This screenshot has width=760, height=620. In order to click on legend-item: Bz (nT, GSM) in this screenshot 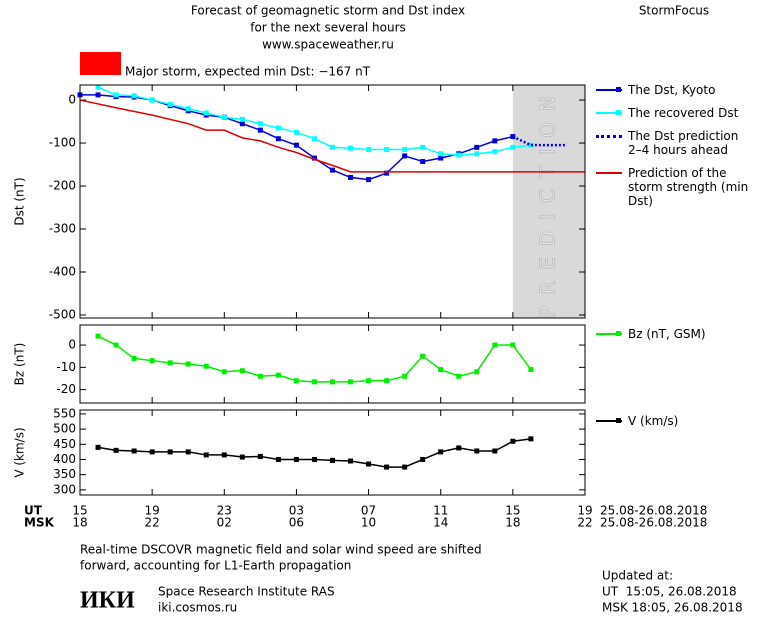, I will do `click(671, 334)`.